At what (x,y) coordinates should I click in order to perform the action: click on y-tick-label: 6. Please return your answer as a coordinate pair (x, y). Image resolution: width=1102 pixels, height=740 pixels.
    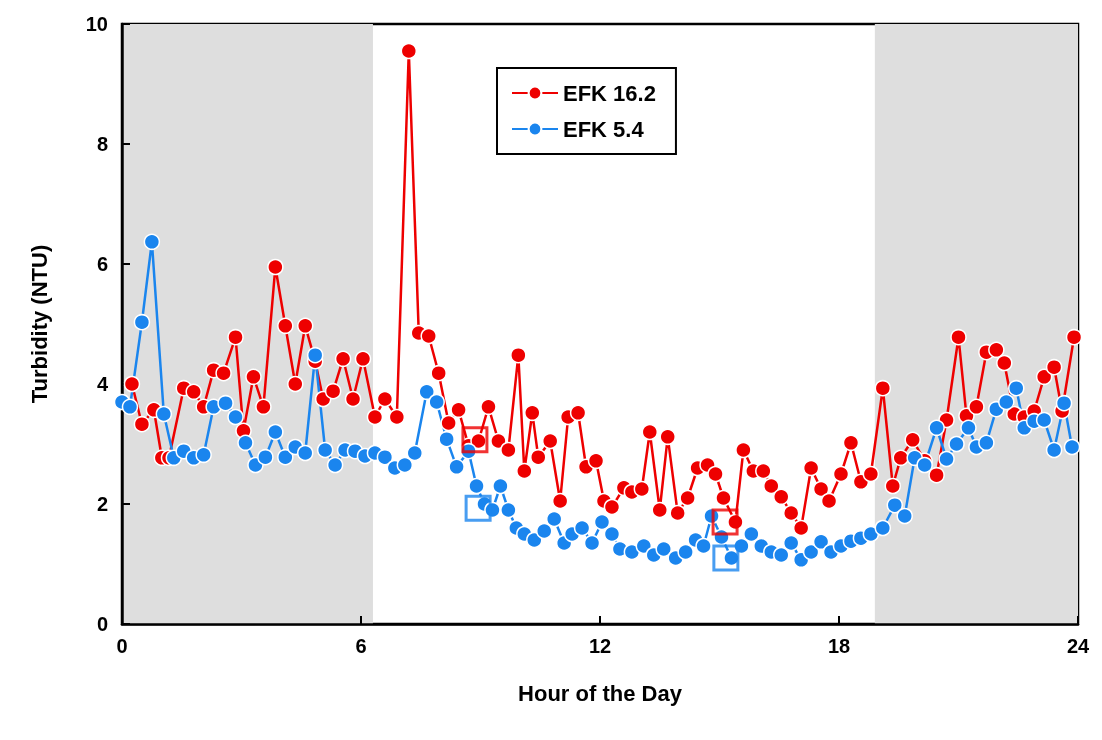
    Looking at the image, I should click on (102, 264).